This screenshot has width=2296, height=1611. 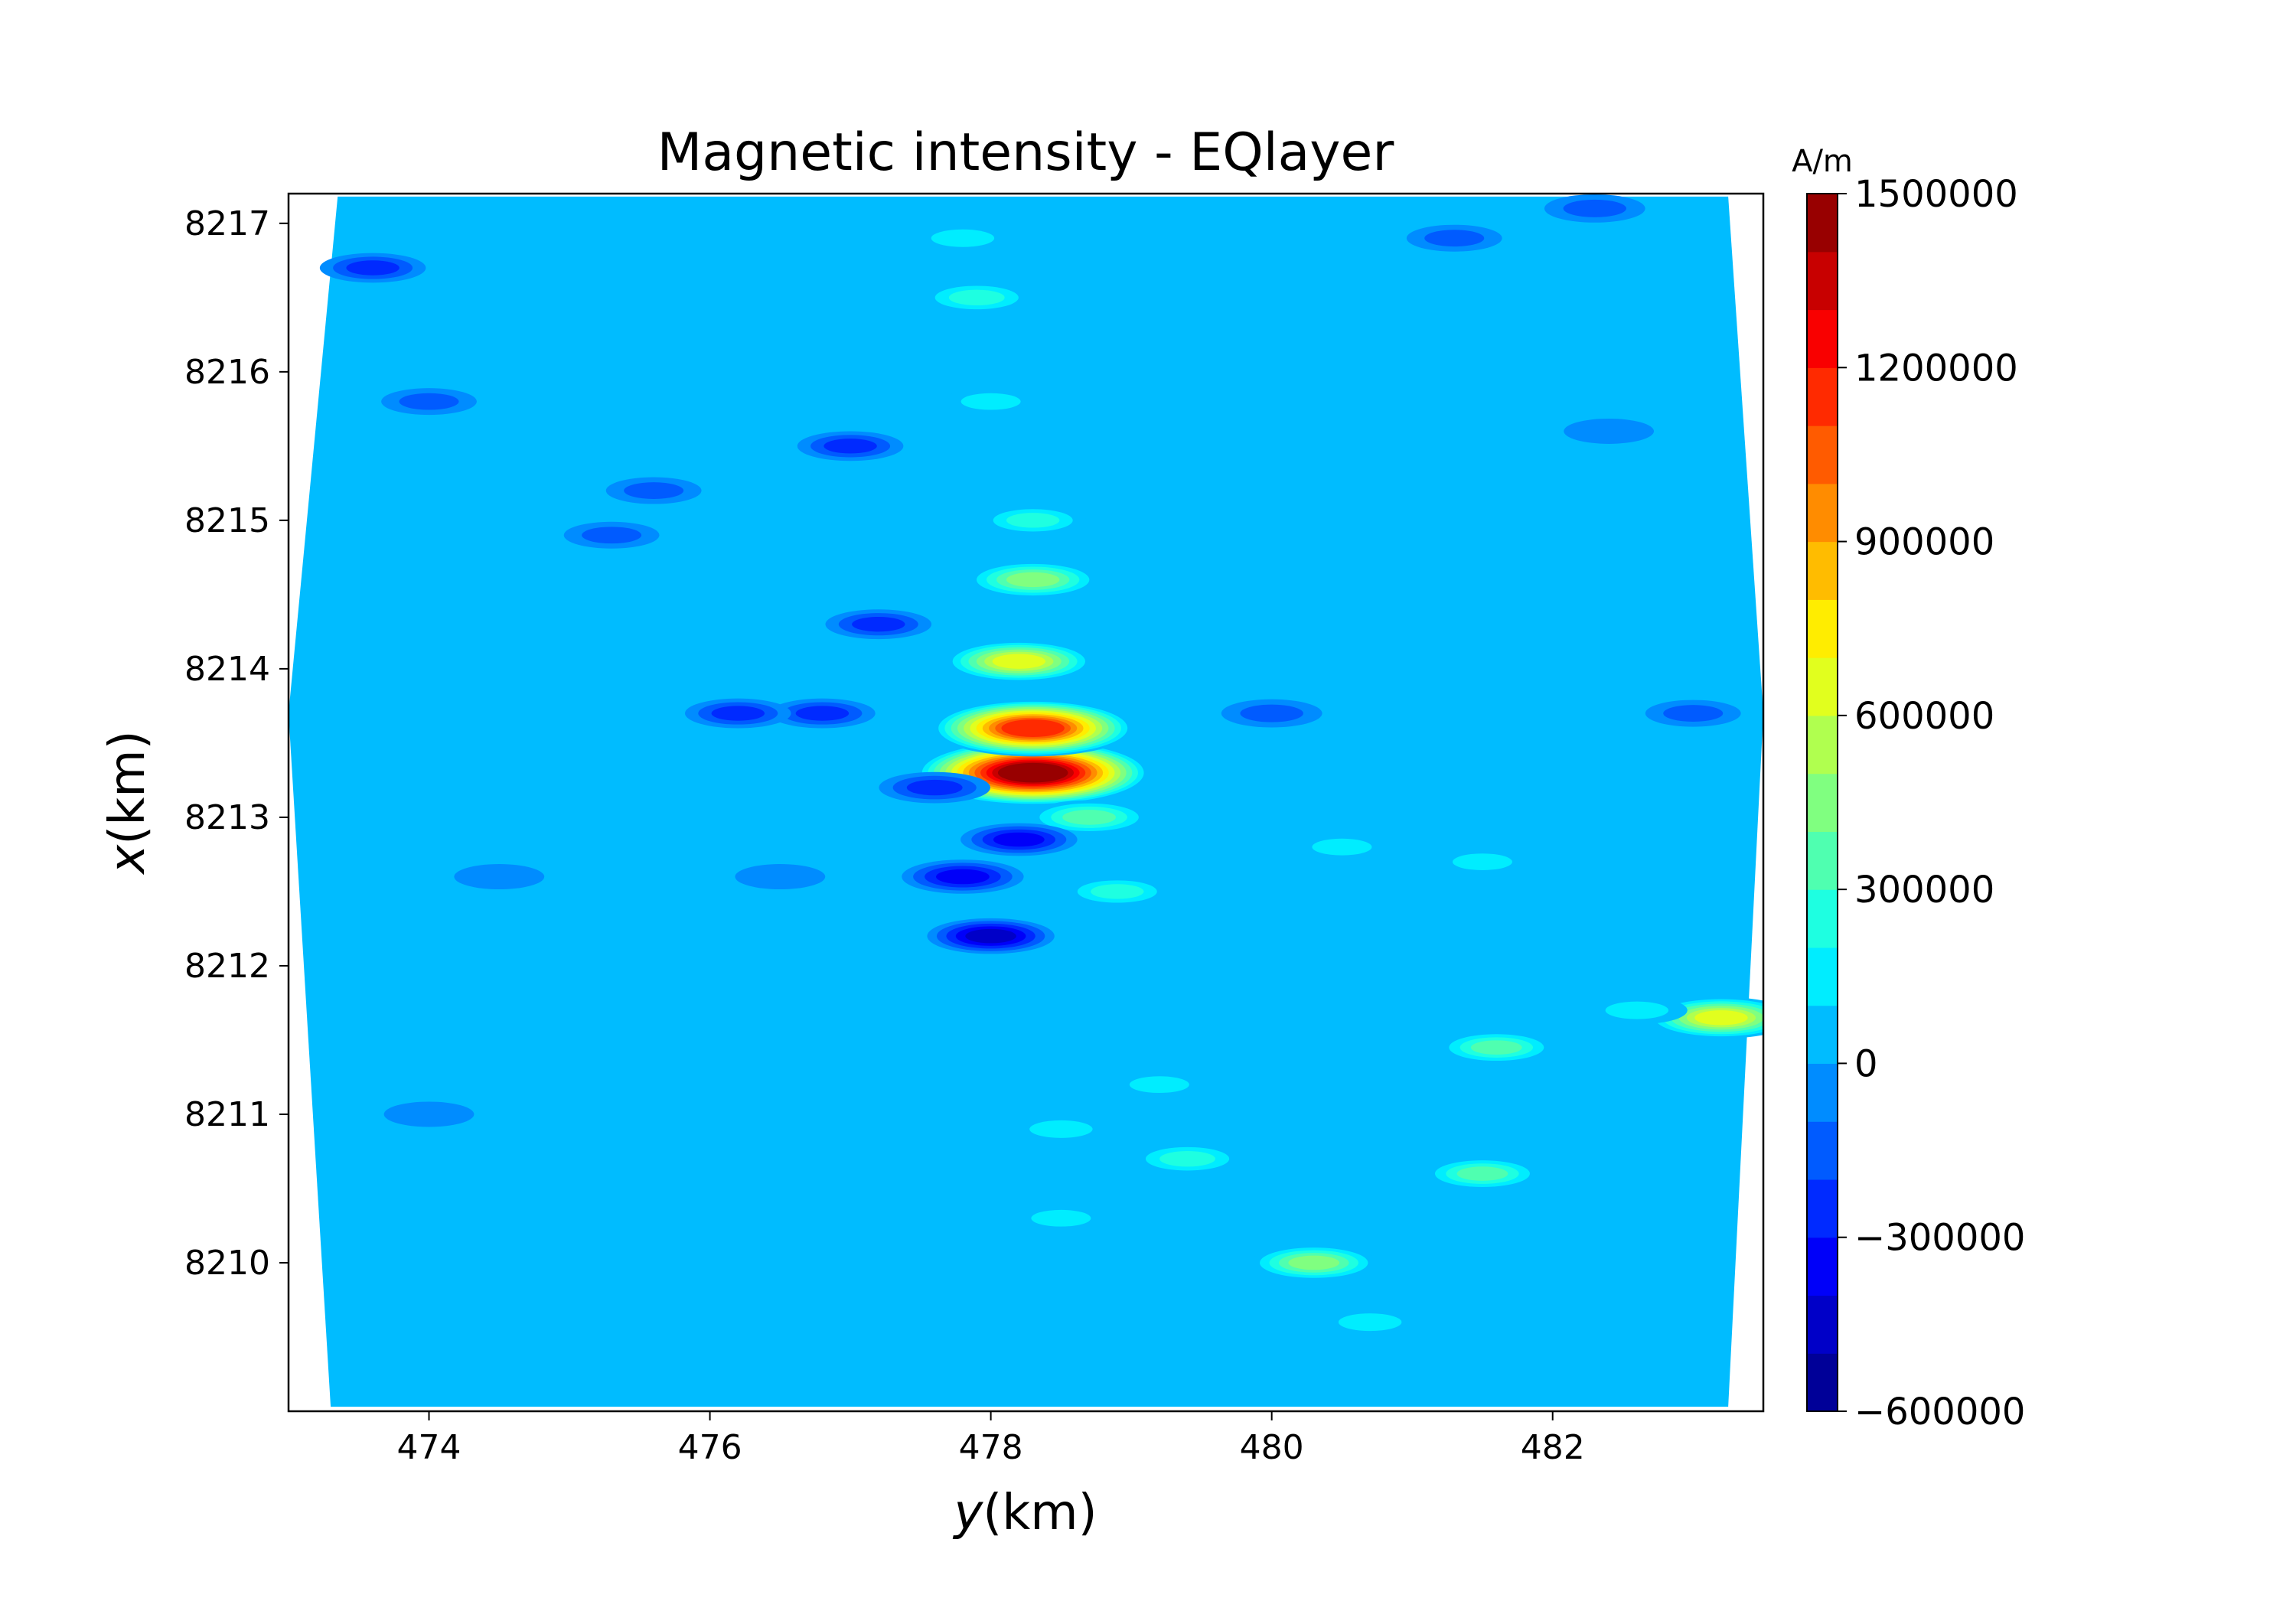 What do you see at coordinates (227, 817) in the screenshot?
I see `y-tick-label: 8213` at bounding box center [227, 817].